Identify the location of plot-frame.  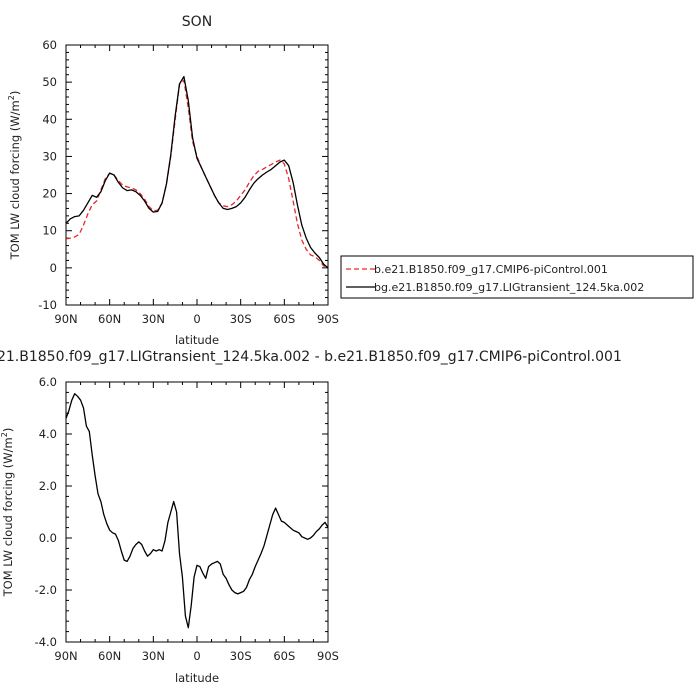
(197, 175).